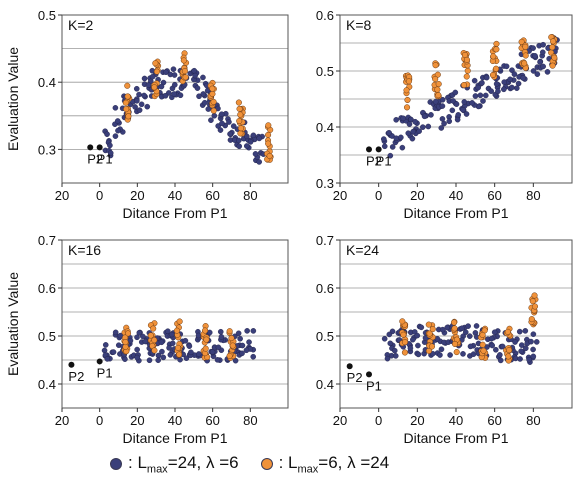 This screenshot has height=477, width=583. What do you see at coordinates (374, 385) in the screenshot?
I see `point-label-p1: P1` at bounding box center [374, 385].